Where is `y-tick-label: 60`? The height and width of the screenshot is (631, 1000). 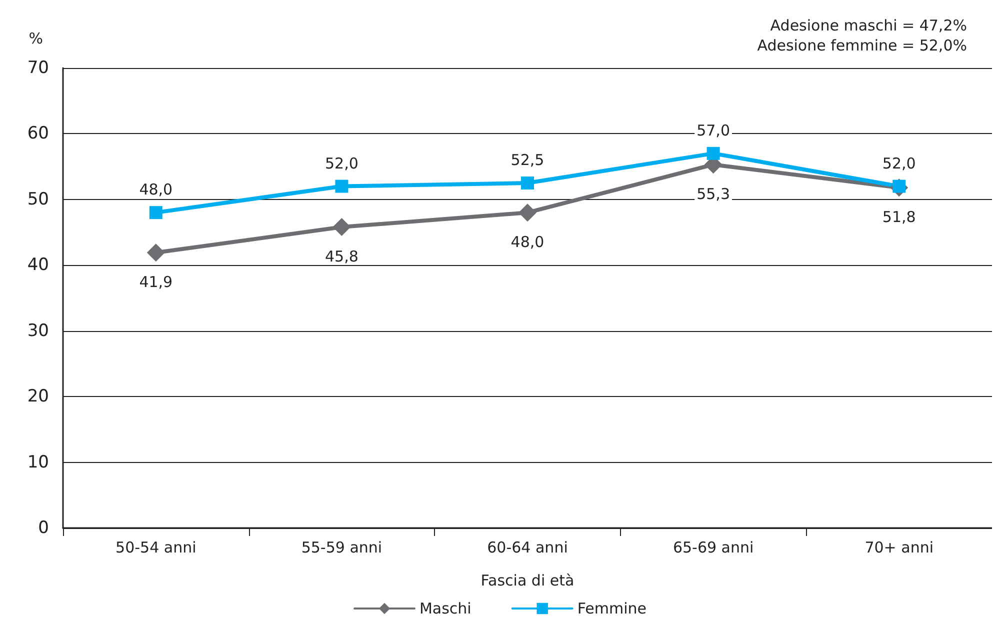
y-tick-label: 60 is located at coordinates (38, 134).